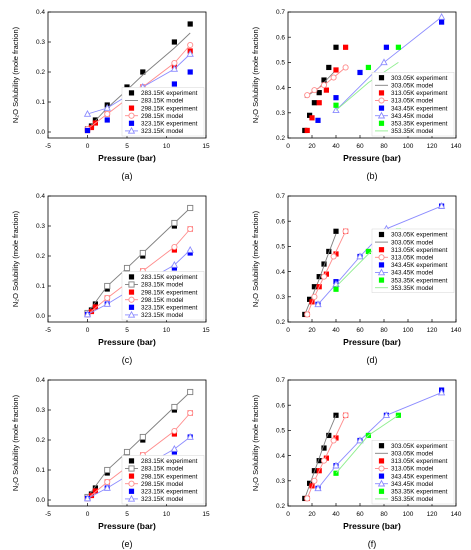 Image resolution: width=471 pixels, height=550 pixels. I want to click on x-tick-label: -5, so click(48, 514).